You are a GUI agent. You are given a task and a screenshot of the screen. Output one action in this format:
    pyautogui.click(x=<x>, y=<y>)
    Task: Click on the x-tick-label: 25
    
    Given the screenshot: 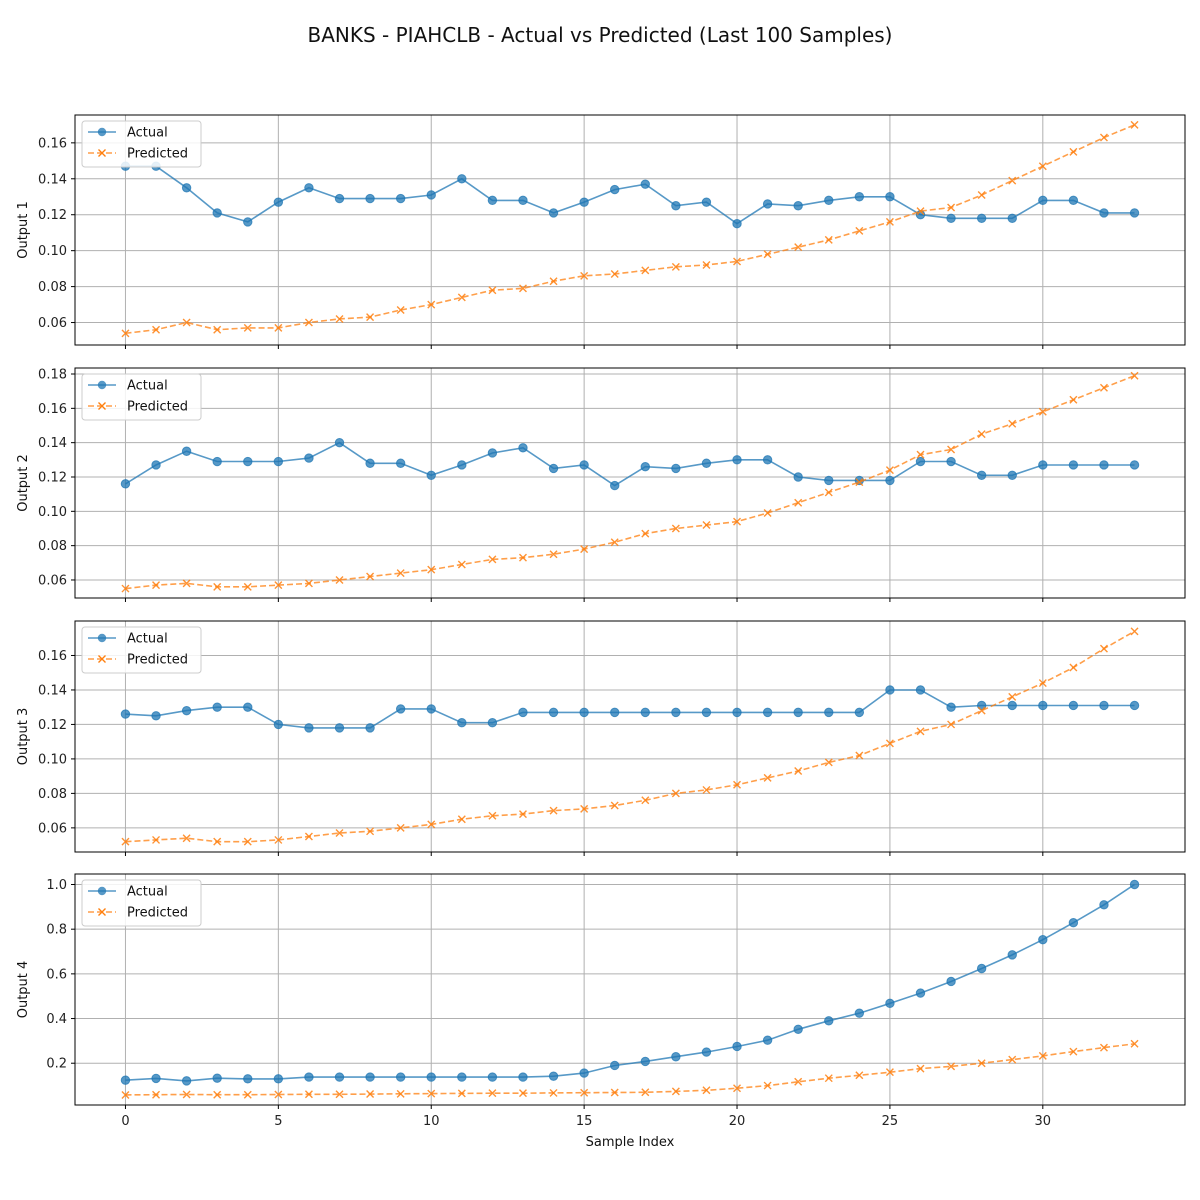 What is the action you would take?
    pyautogui.click(x=890, y=1121)
    